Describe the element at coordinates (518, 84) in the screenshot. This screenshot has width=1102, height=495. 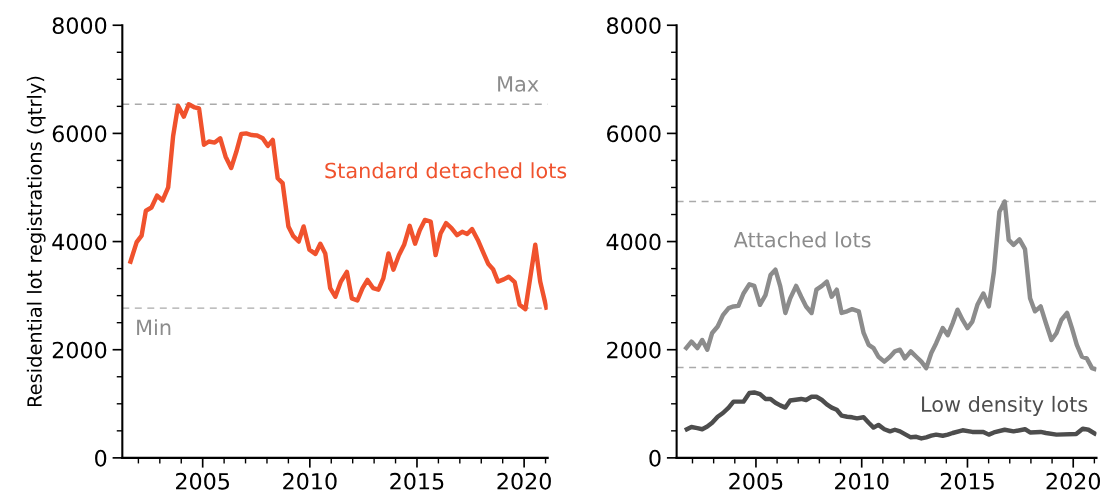
I see `ref-line-label: Max` at that location.